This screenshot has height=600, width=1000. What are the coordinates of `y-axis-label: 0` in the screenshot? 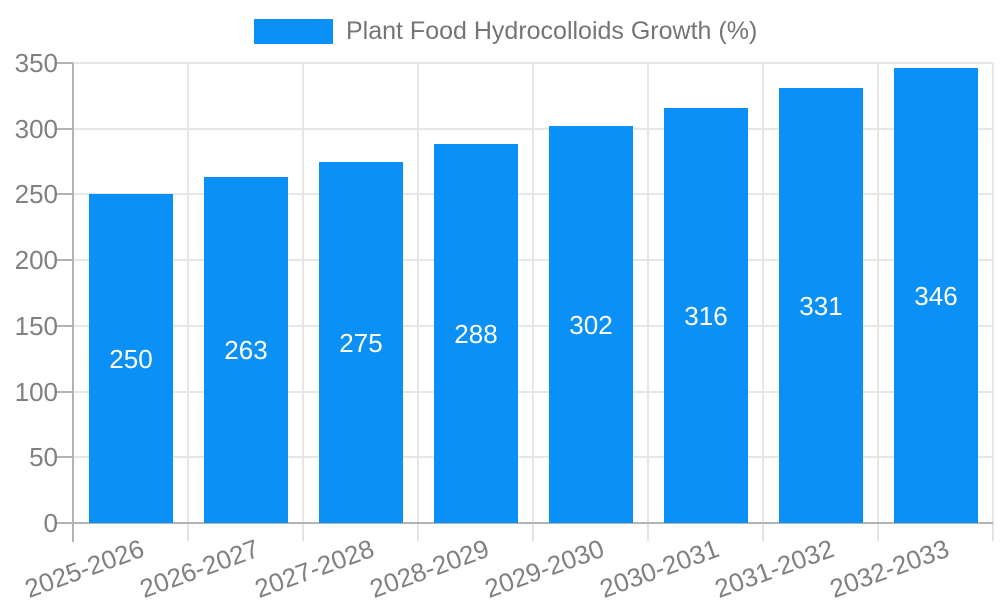 It's located at (50, 523).